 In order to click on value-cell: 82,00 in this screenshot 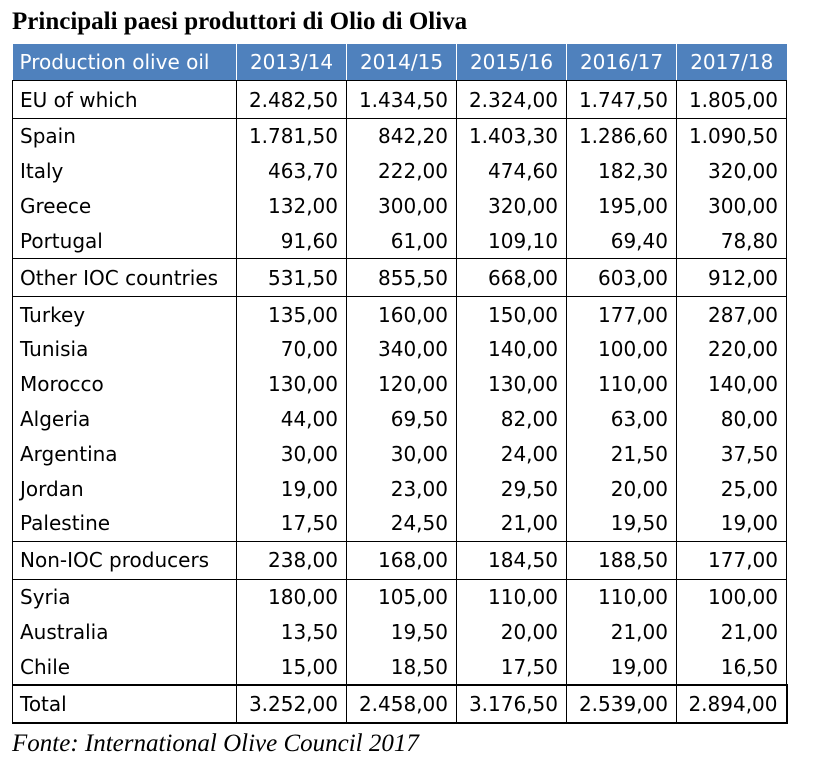, I will do `click(511, 419)`.